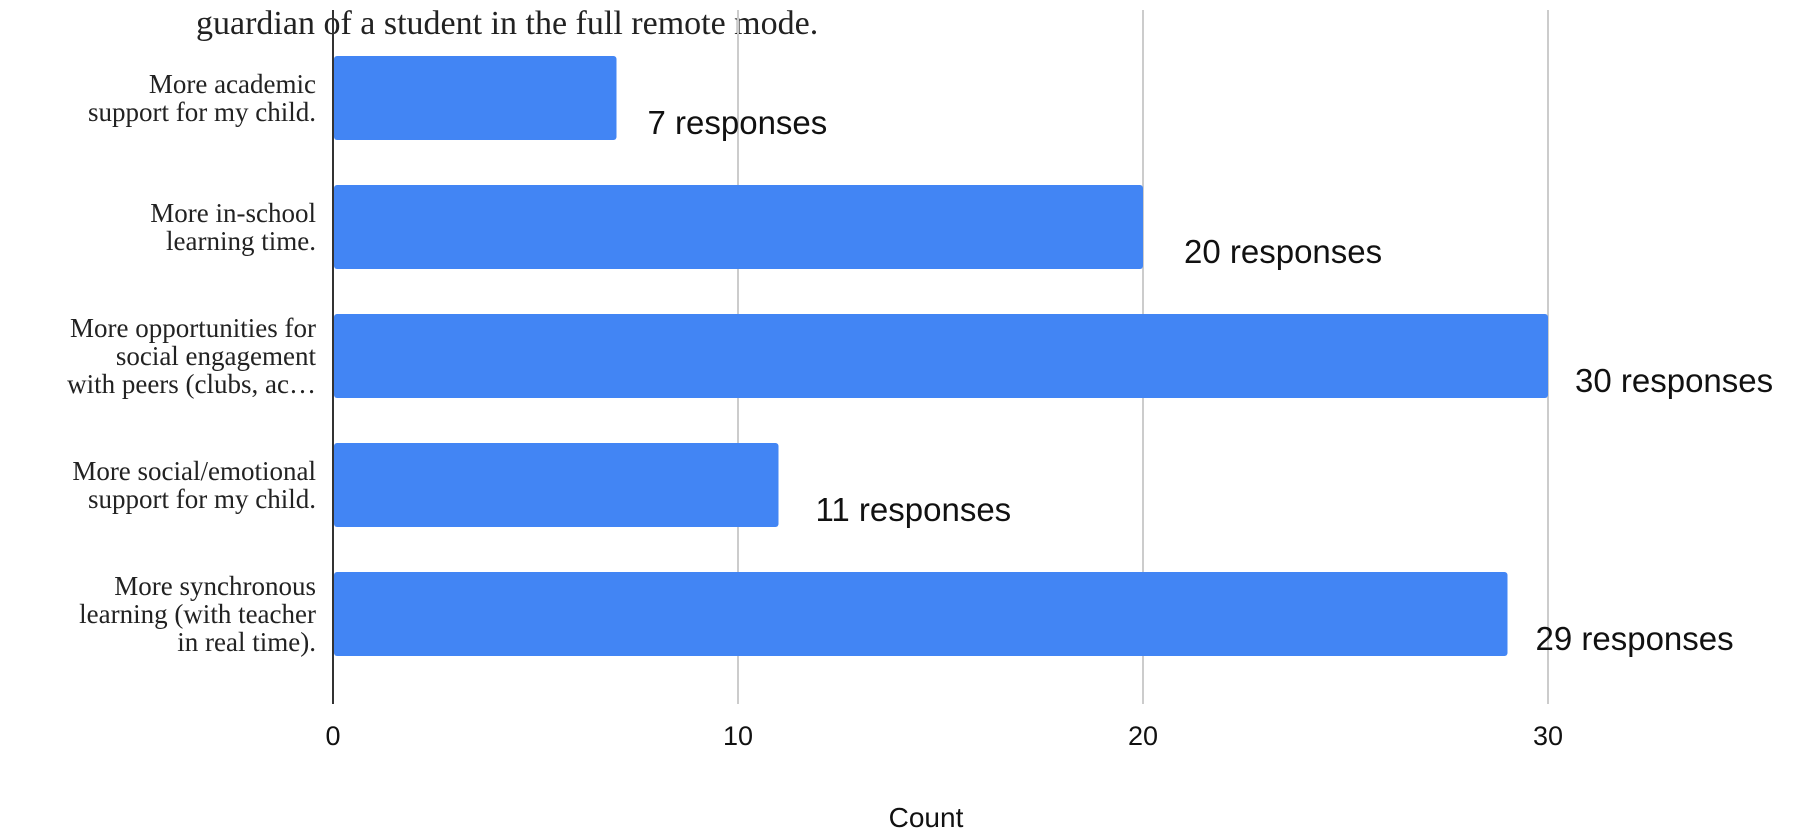 Image resolution: width=1800 pixels, height=830 pixels. Describe the element at coordinates (197, 614) in the screenshot. I see `category-label: learning (with teacher` at that location.